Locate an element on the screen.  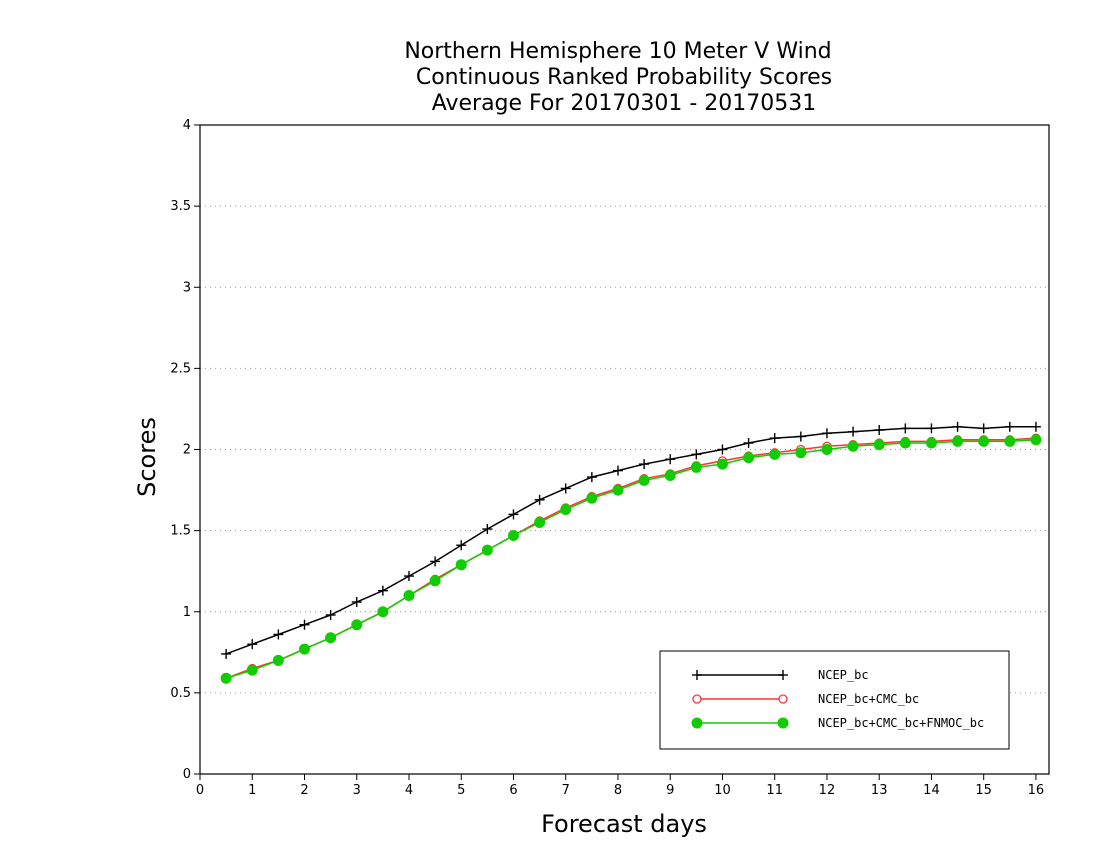
y-tick-label: 2 is located at coordinates (187, 450).